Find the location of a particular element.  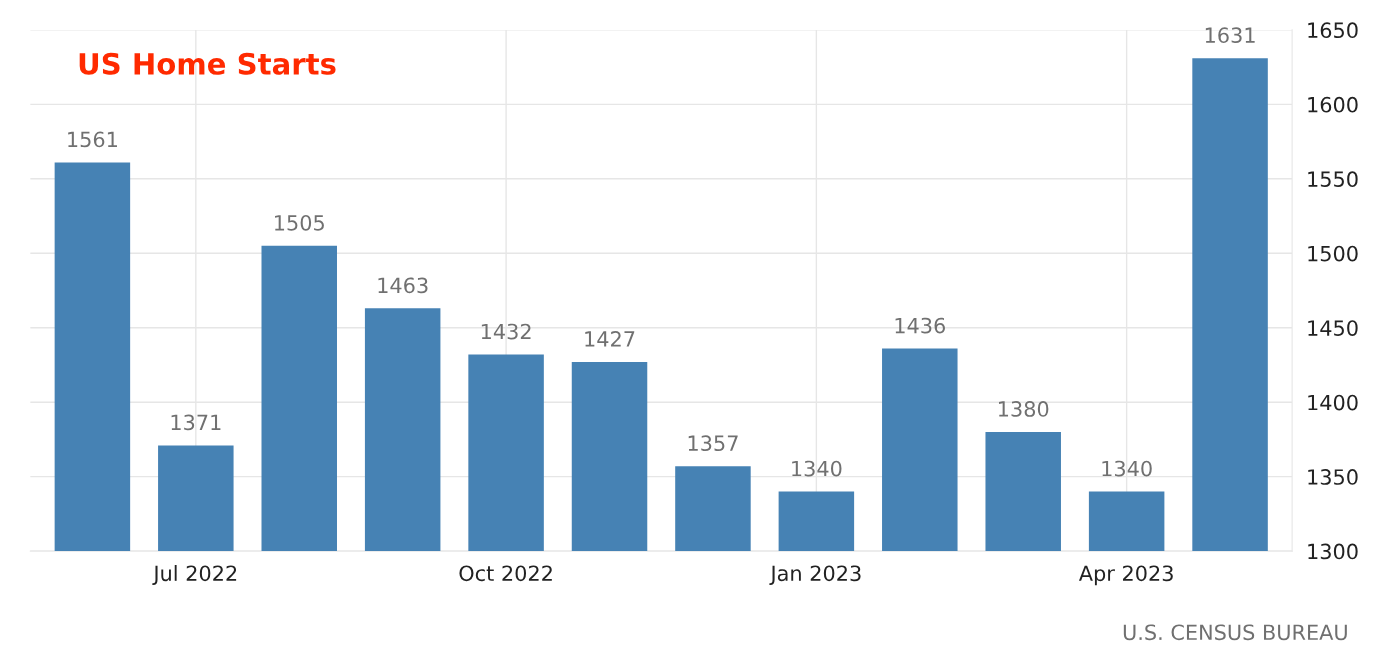

y-tick-label: 1300 is located at coordinates (1333, 551).